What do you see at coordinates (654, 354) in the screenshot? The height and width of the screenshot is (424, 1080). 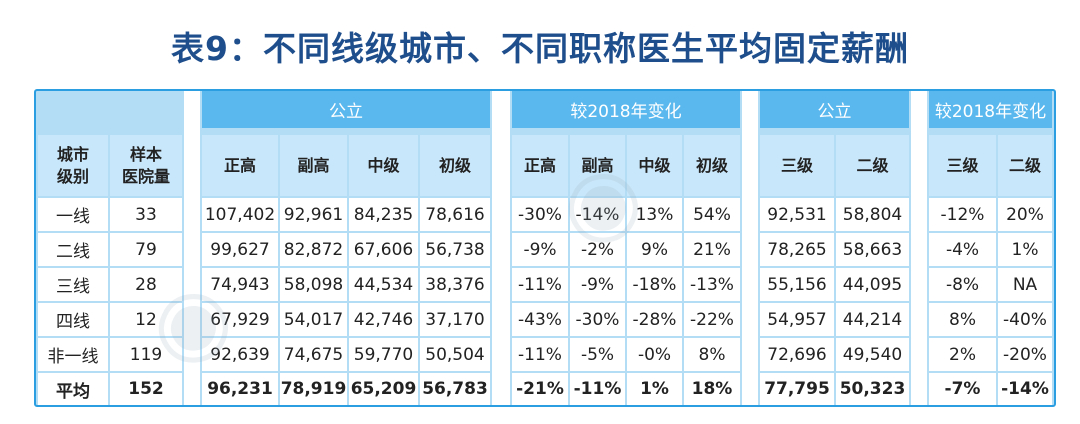 I see `table-cell: -0%` at bounding box center [654, 354].